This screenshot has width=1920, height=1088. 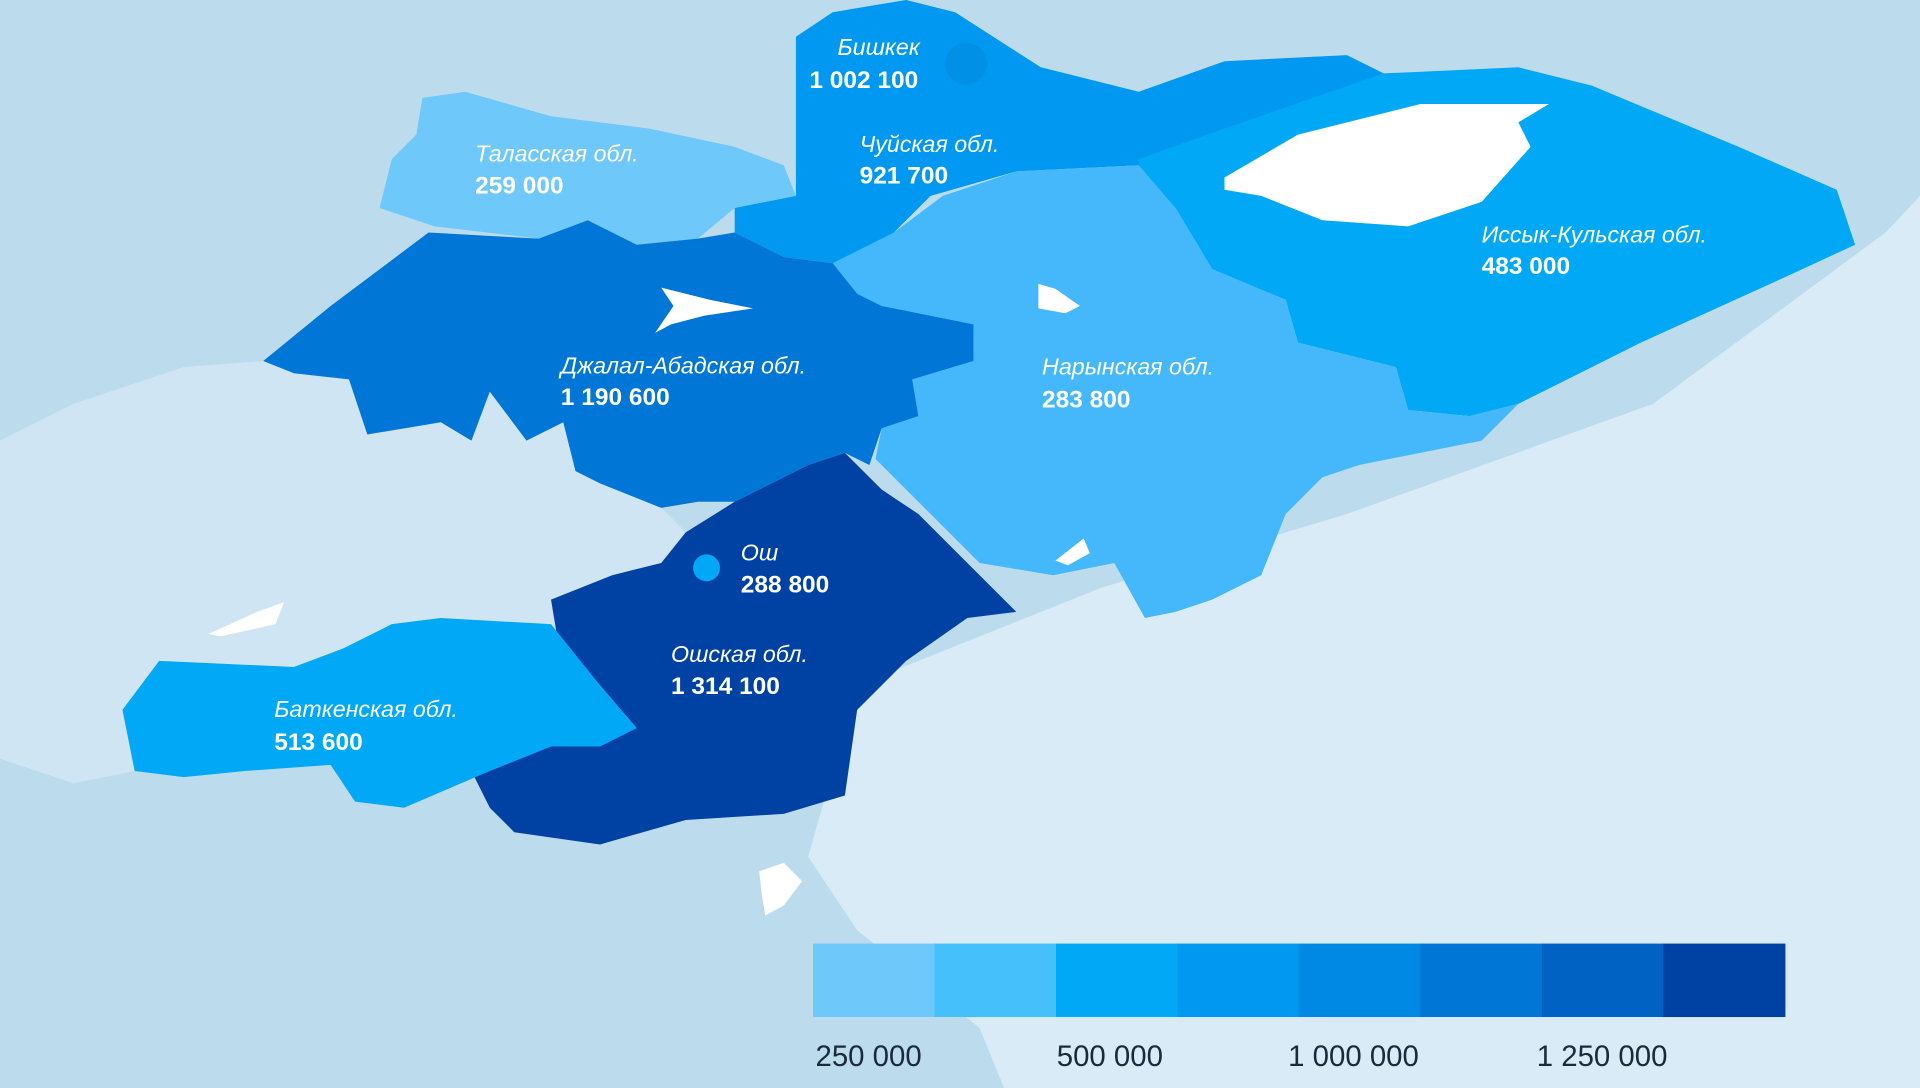 What do you see at coordinates (930, 144) in the screenshot?
I see `label-chuy-name: Чуйская обл.` at bounding box center [930, 144].